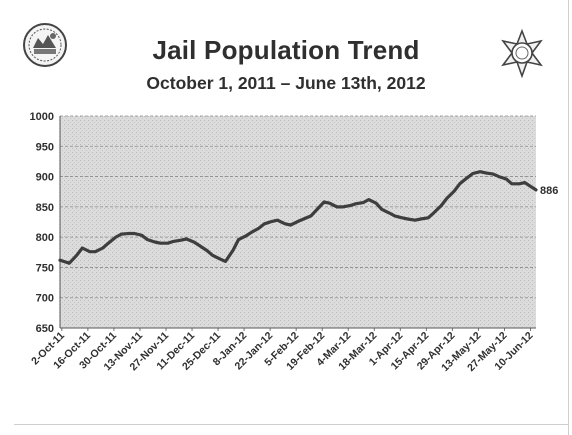 Image resolution: width=572 pixels, height=435 pixels. What do you see at coordinates (45, 223) in the screenshot?
I see `y-axis: 650 700 750 800 850 900 950 1000` at bounding box center [45, 223].